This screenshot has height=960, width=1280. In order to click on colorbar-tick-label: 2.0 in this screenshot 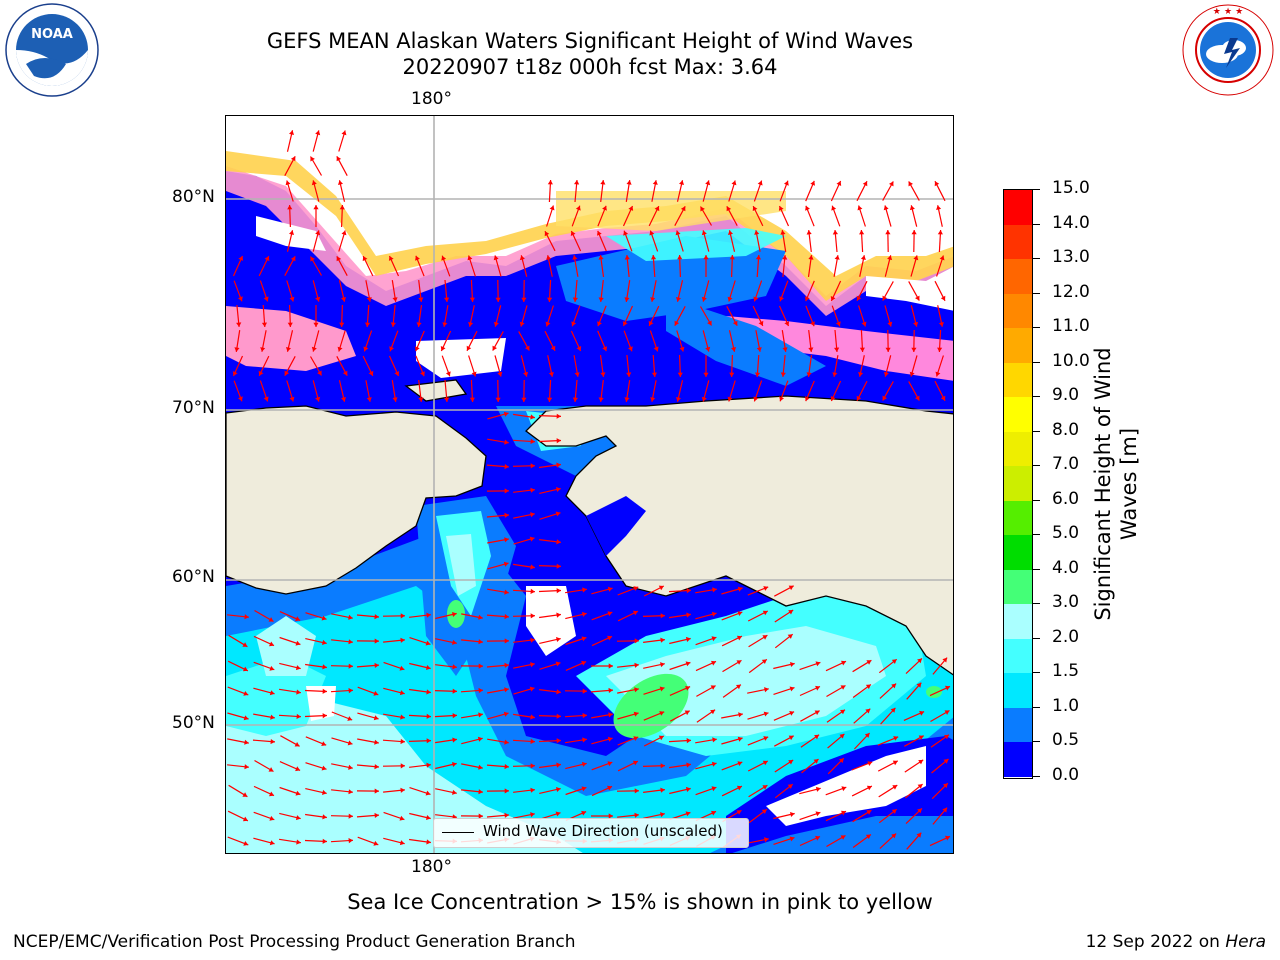, I will do `click(1066, 636)`.